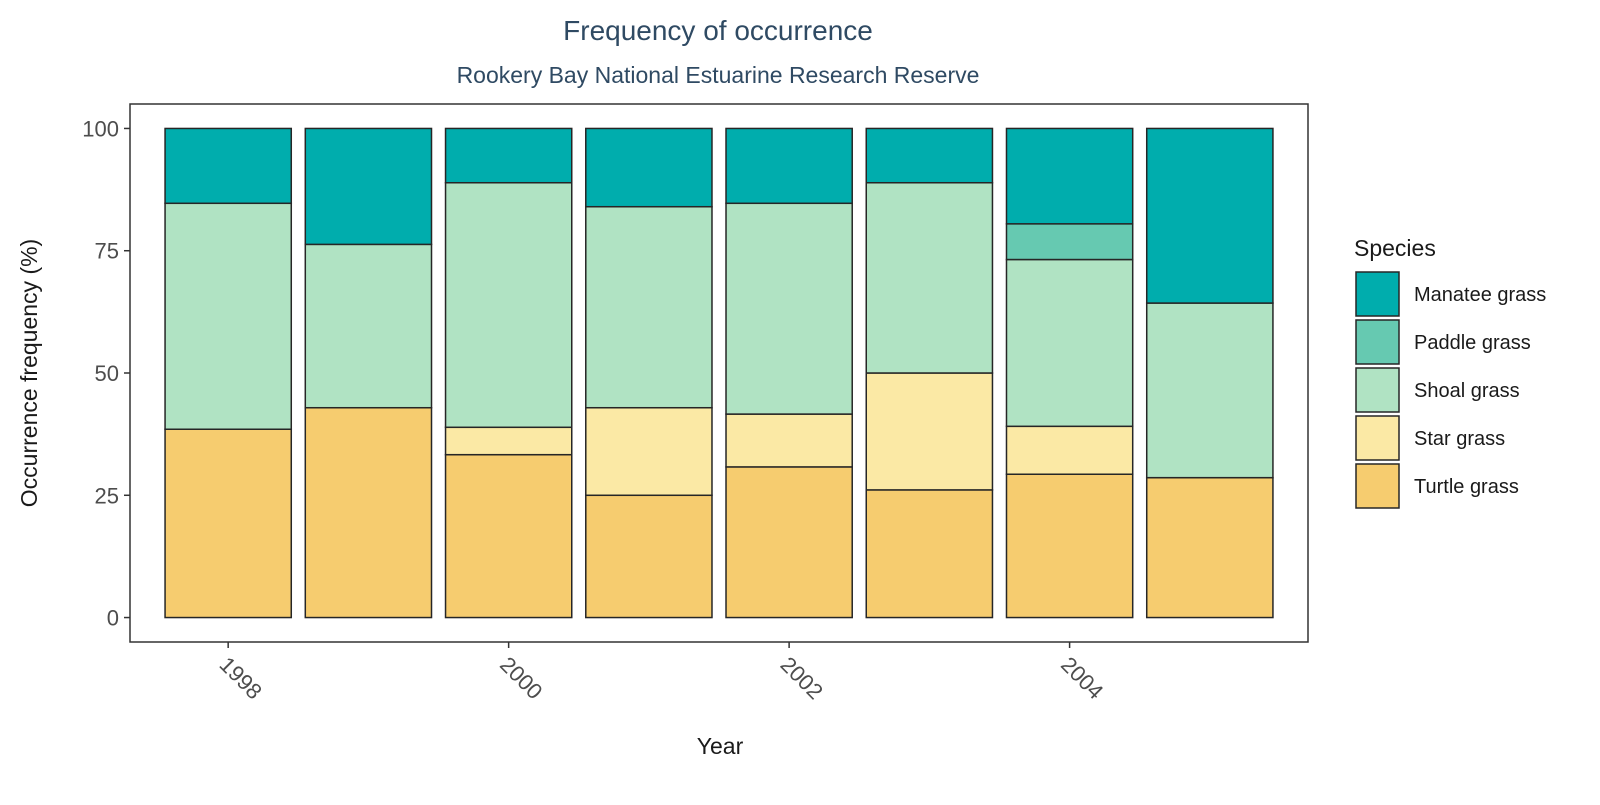  I want to click on bar-2003-shoal-grass, so click(929, 277).